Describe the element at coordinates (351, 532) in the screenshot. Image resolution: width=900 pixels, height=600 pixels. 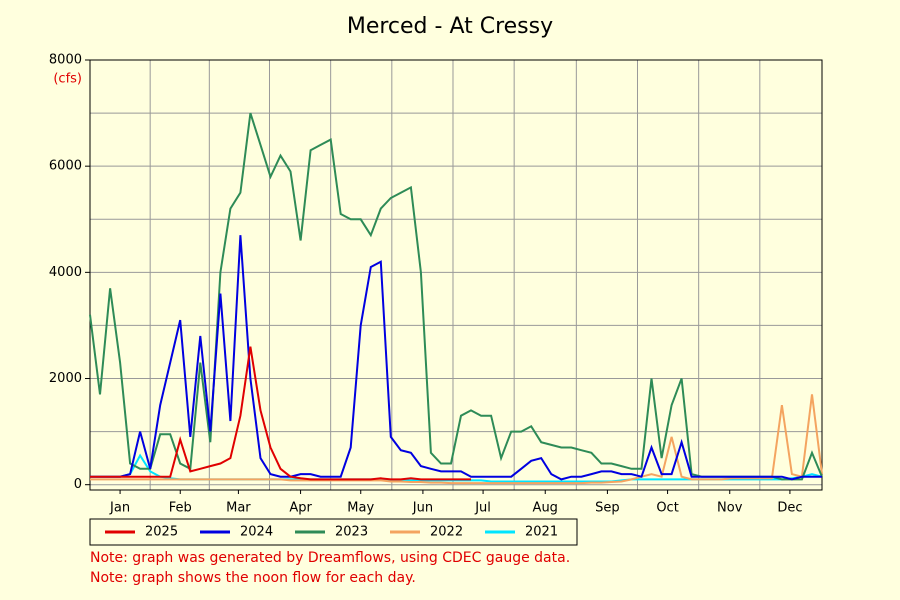
I see `legend-label: 2023` at that location.